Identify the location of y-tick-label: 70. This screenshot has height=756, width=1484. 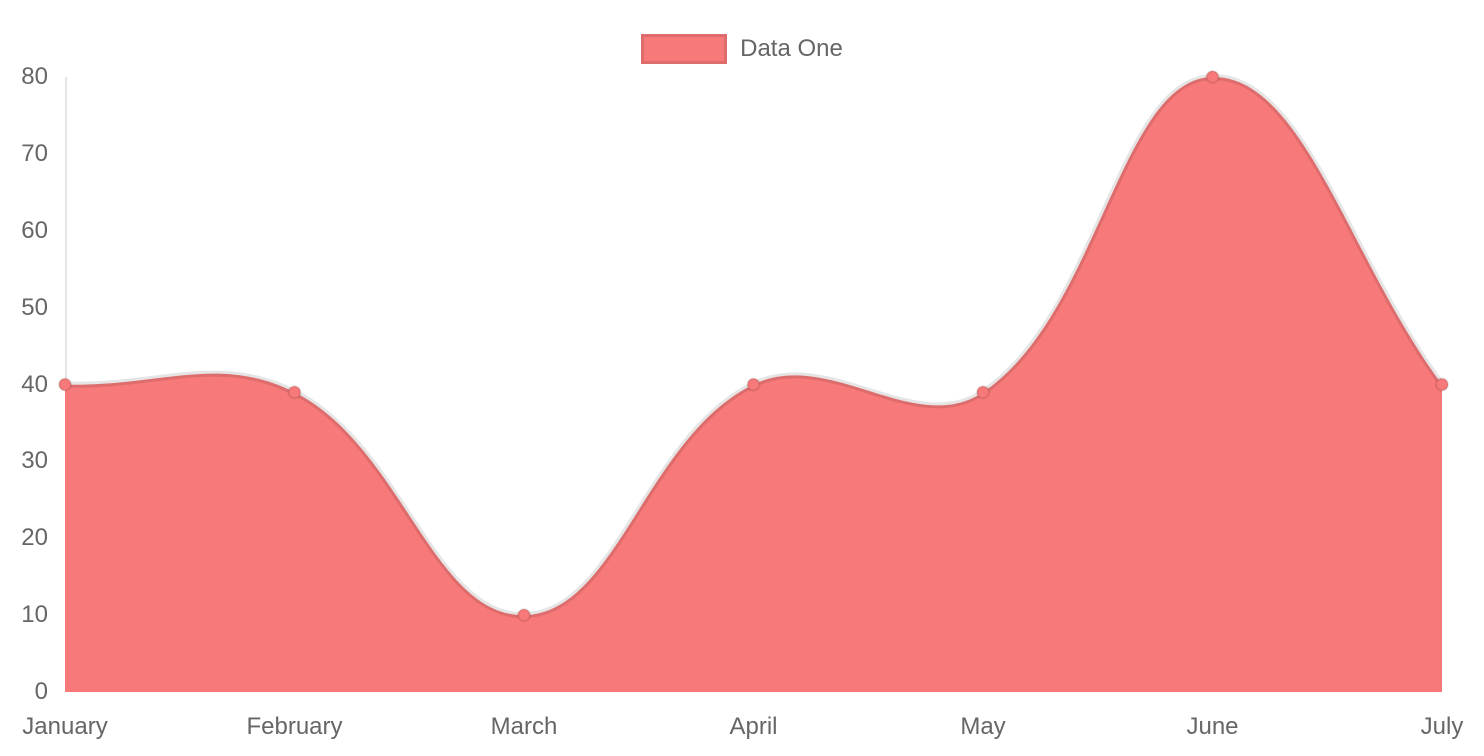
(34, 153).